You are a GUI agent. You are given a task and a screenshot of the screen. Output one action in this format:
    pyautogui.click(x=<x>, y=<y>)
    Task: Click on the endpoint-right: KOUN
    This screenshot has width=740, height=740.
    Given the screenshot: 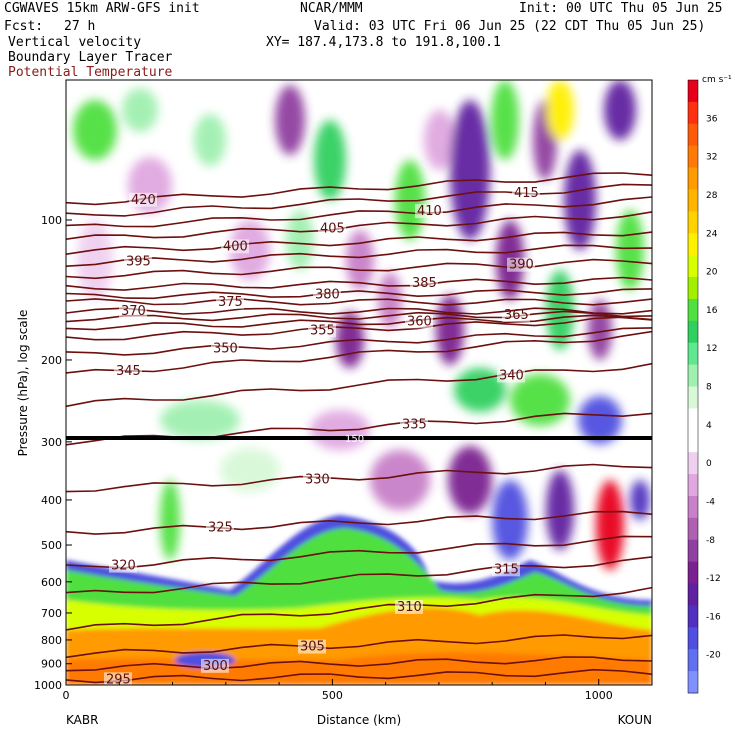 What is the action you would take?
    pyautogui.click(x=635, y=720)
    